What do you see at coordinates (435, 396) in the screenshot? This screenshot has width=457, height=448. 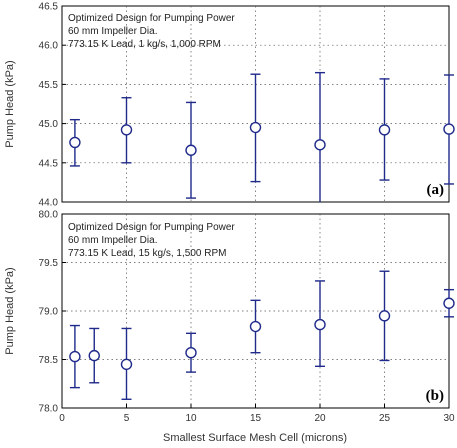 I see `panel-b-label: (b)` at bounding box center [435, 396].